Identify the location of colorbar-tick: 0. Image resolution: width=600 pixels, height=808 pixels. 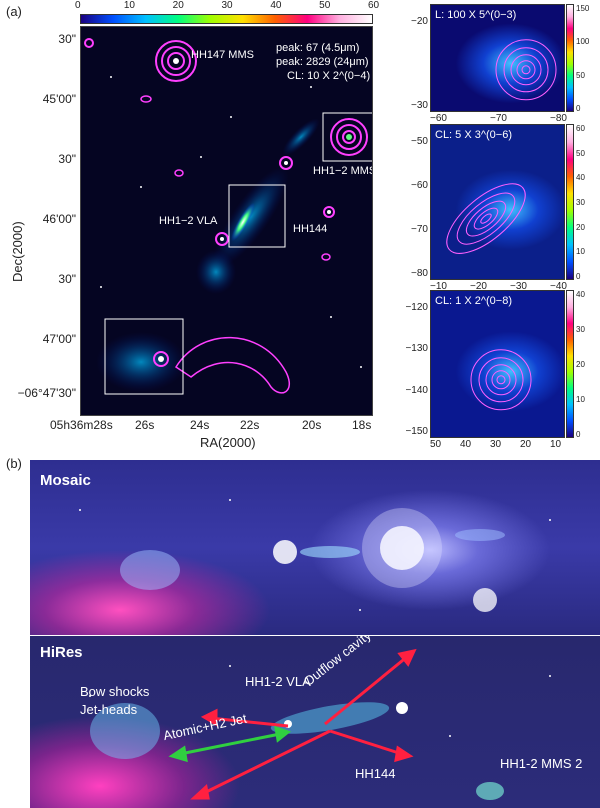
(78, 5).